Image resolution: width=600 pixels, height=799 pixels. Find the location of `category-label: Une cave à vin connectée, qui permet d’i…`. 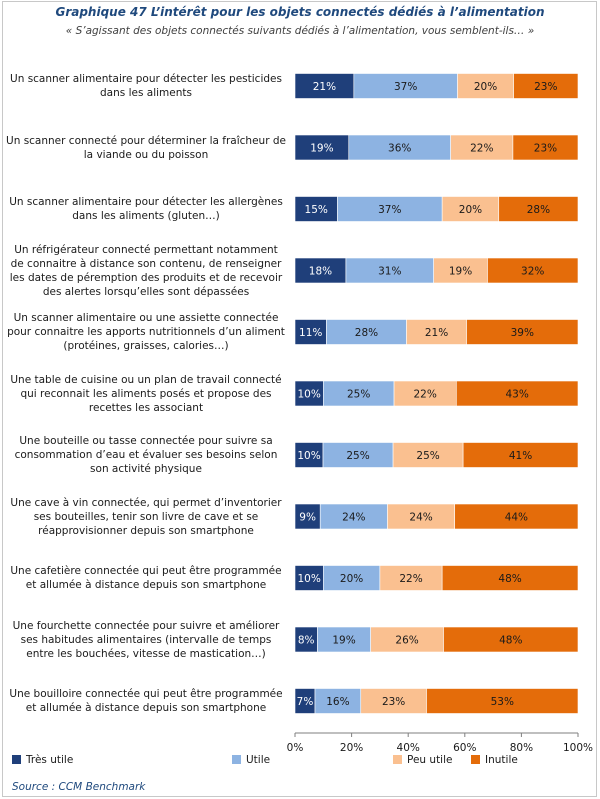

category-label: Une cave à vin connectée, qui permet d’i… is located at coordinates (146, 516).